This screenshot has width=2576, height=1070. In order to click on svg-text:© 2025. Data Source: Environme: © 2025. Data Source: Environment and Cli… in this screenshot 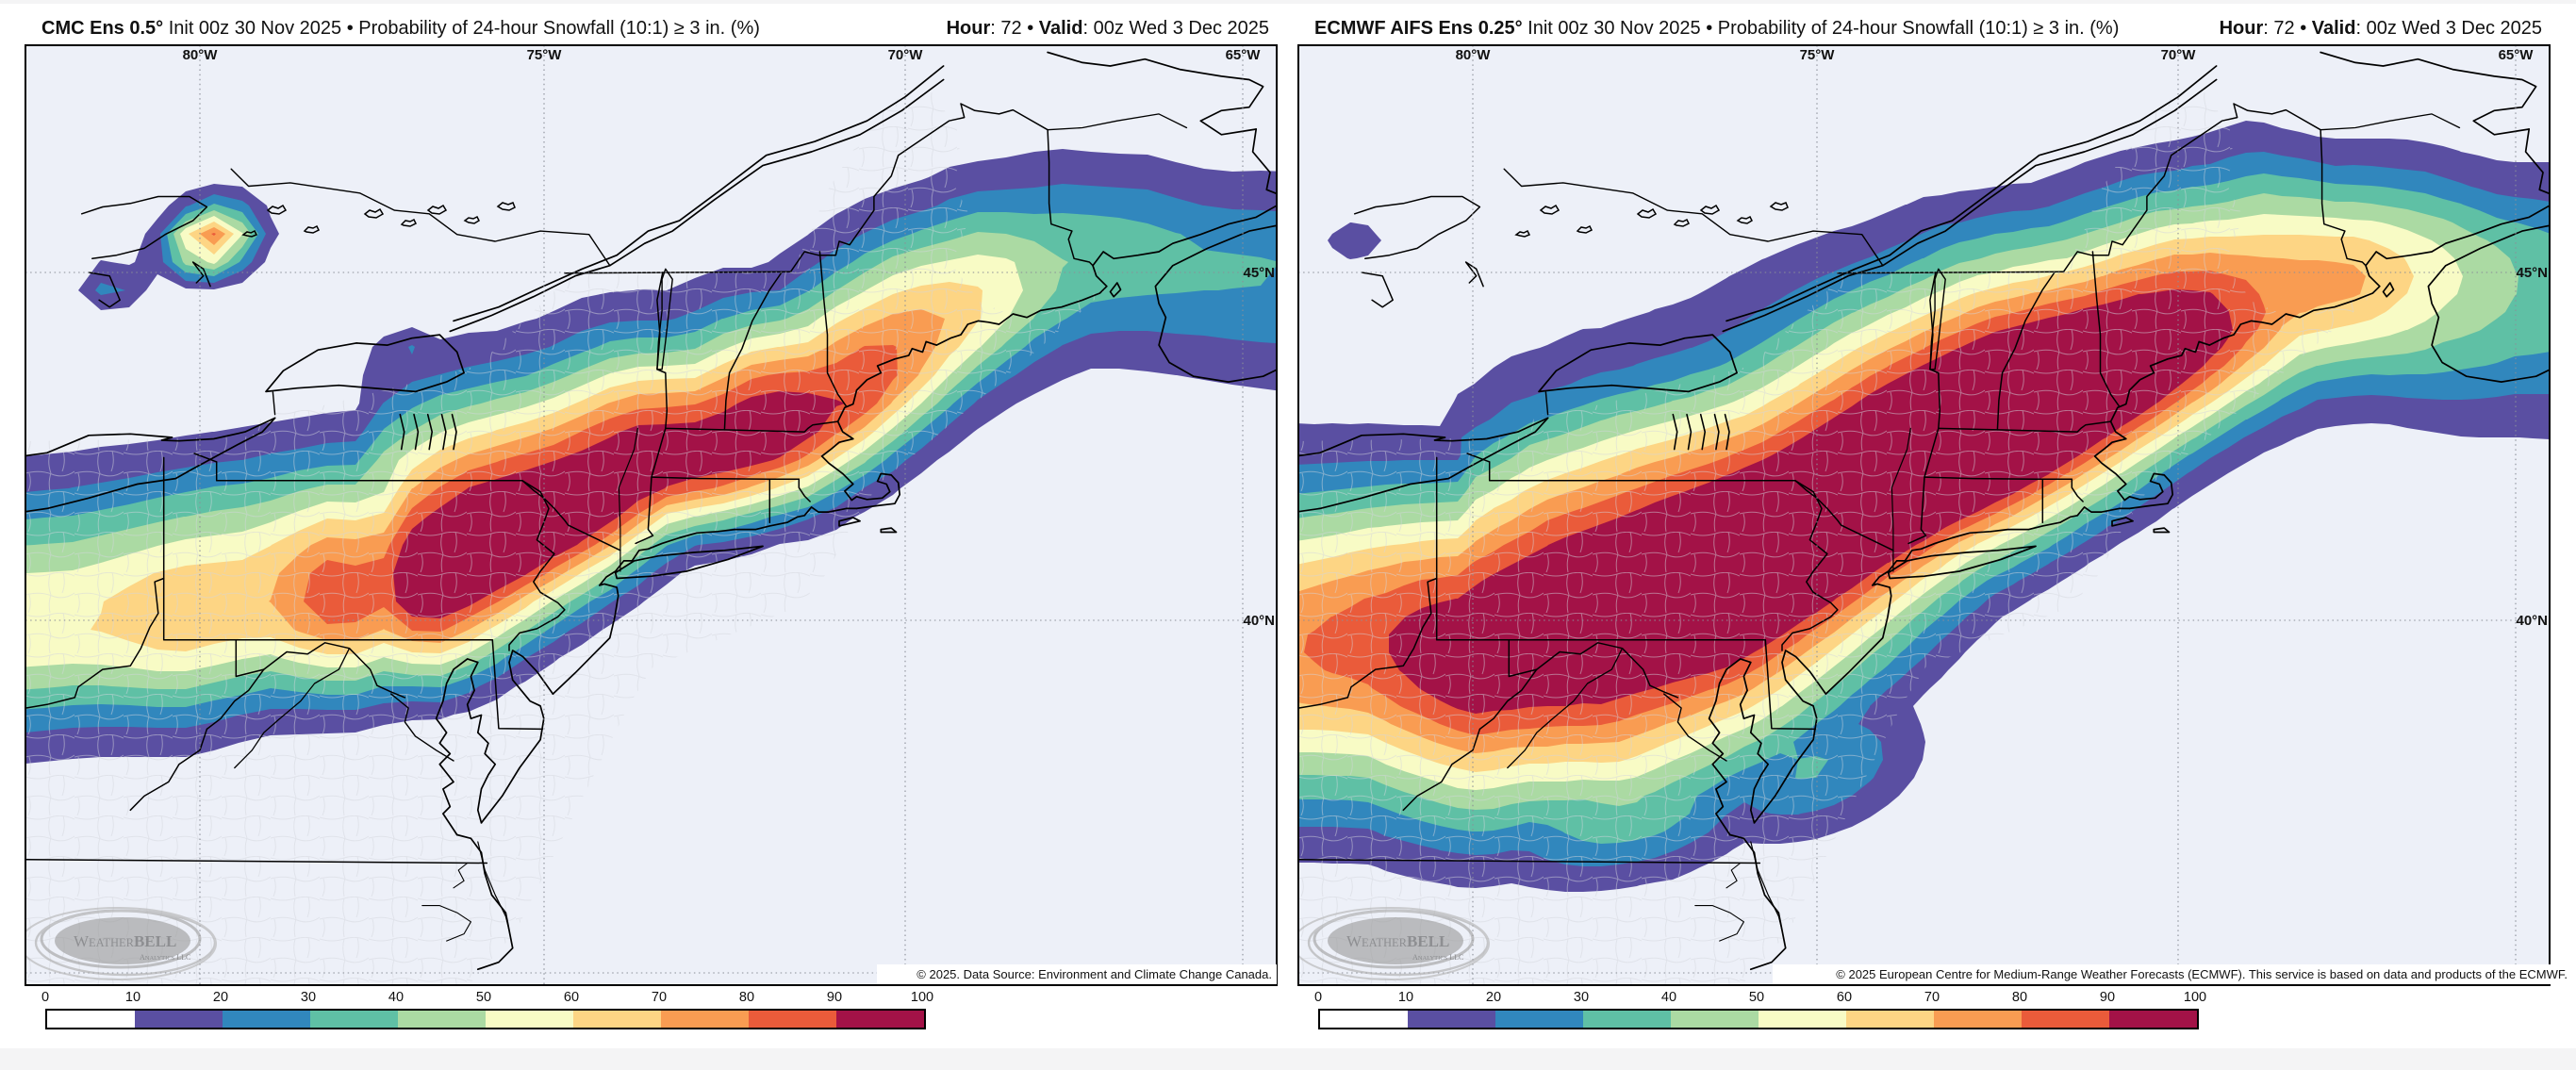, I will do `click(1094, 974)`.